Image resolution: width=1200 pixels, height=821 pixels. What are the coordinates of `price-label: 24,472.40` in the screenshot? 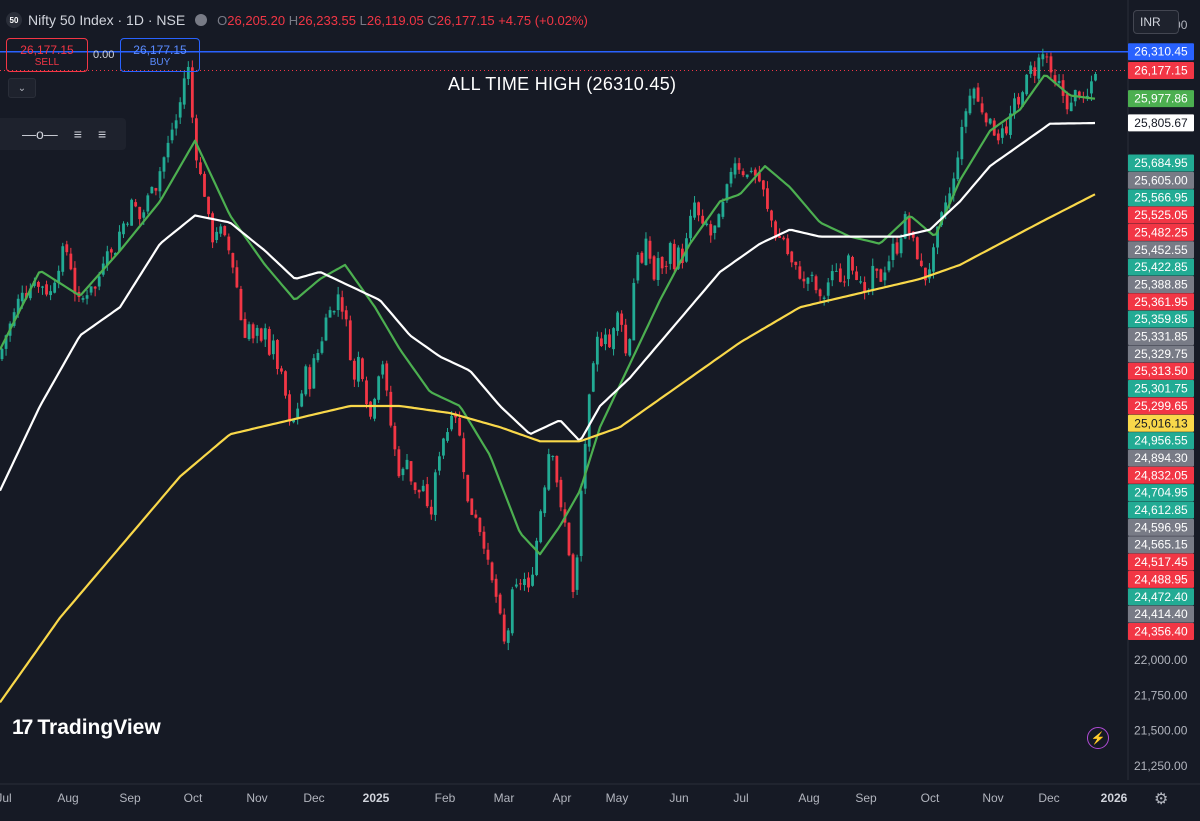 It's located at (1161, 597).